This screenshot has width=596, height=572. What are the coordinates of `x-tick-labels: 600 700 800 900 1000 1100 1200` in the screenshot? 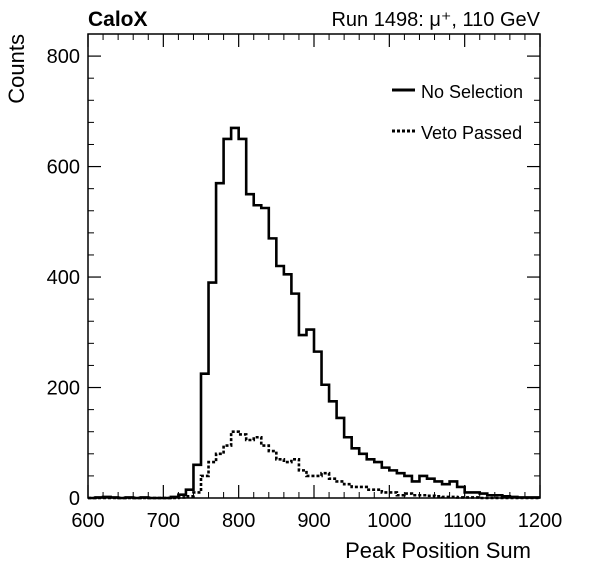 It's located at (316, 521).